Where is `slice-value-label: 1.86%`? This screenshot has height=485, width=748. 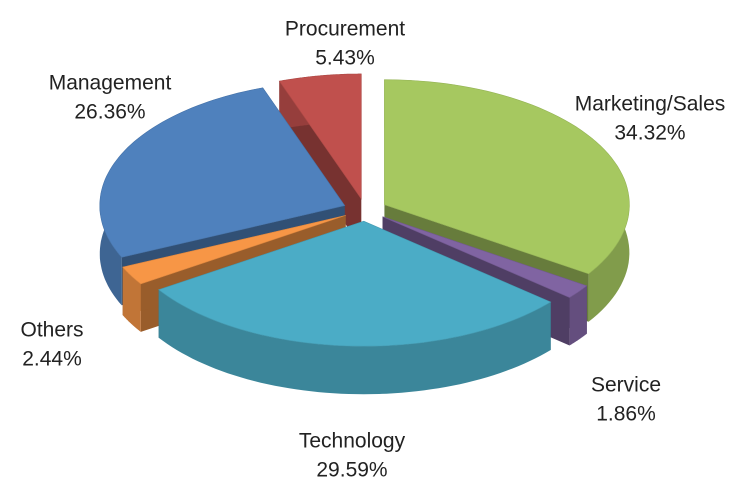
slice-value-label: 1.86% is located at coordinates (626, 414).